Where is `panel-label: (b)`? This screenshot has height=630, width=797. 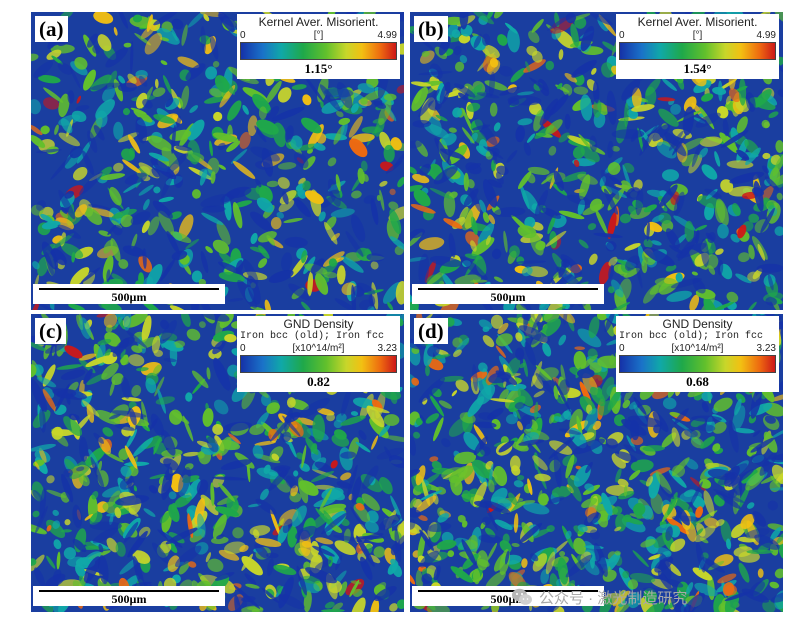
panel-label: (b) is located at coordinates (431, 29).